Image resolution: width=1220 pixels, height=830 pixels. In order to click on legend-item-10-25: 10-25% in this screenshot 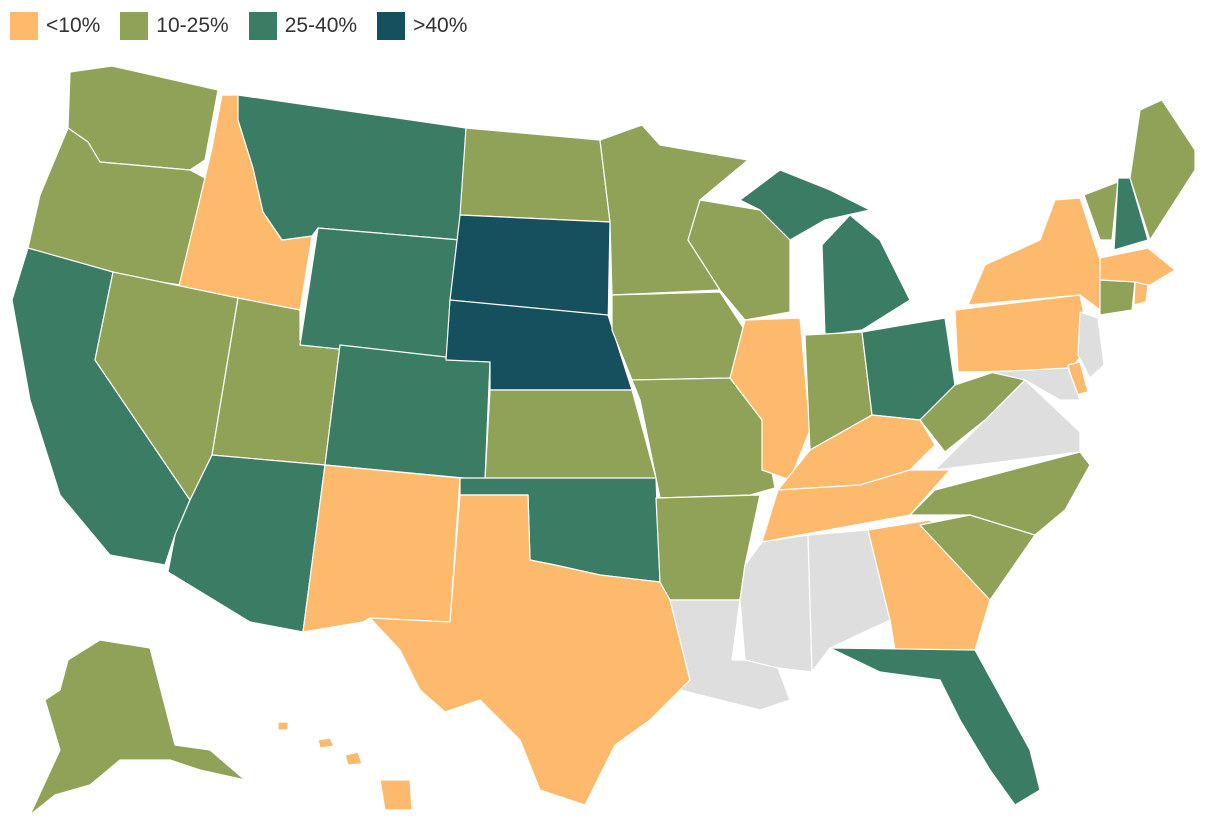, I will do `click(174, 26)`.